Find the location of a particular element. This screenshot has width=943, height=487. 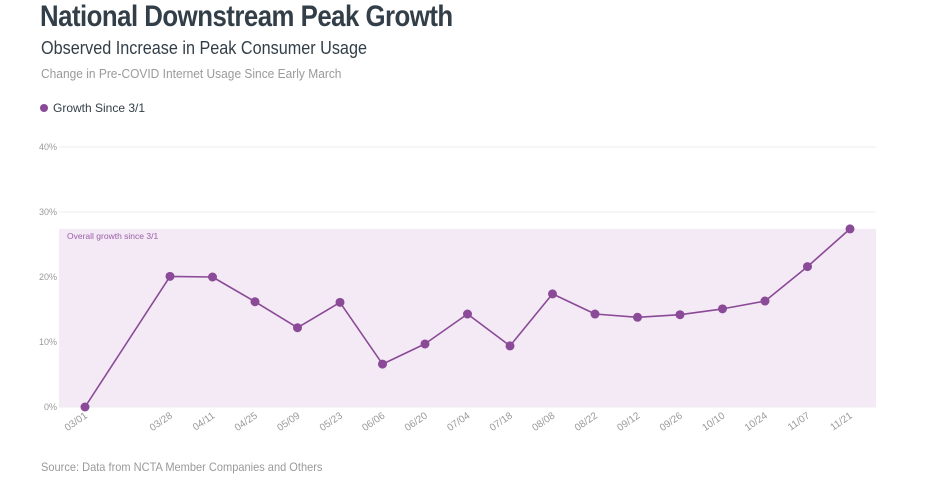

x-tick-label: 10/24 is located at coordinates (756, 422).